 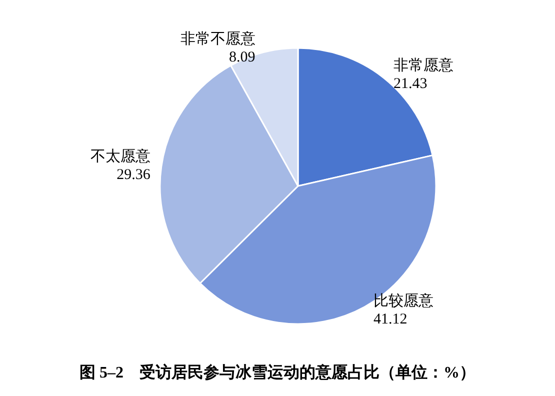 What do you see at coordinates (403, 301) in the screenshot?
I see `slice-label: 比较愿意` at bounding box center [403, 301].